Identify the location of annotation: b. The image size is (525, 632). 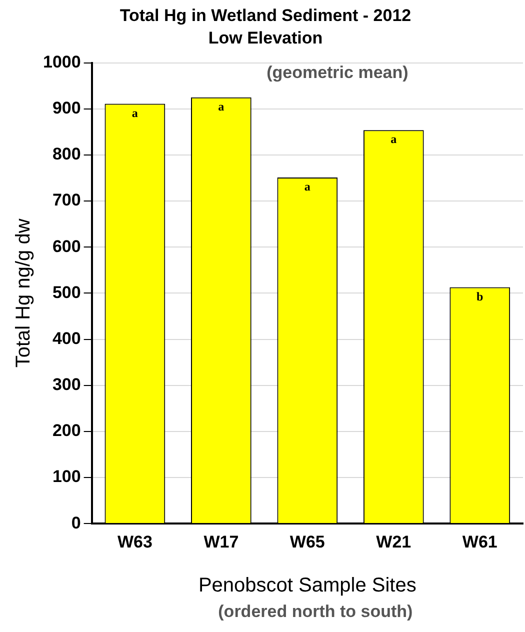
(480, 296).